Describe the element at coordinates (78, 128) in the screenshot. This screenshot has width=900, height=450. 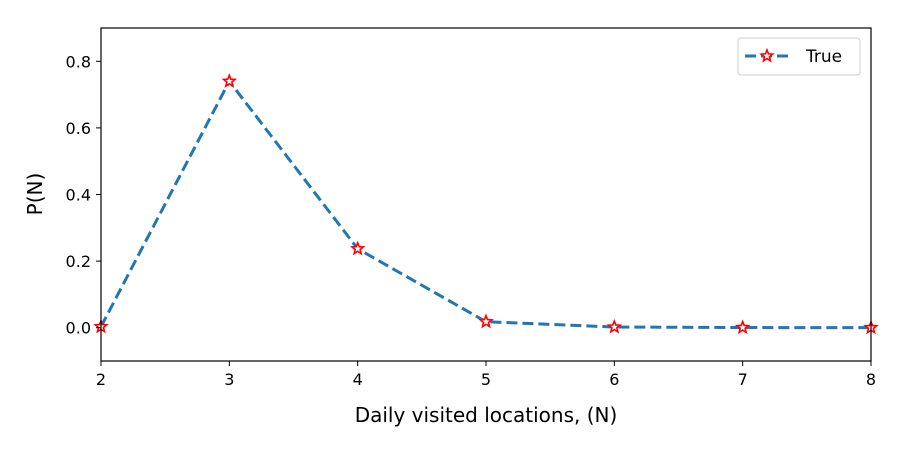
I see `y-tick-label: 0.6` at that location.